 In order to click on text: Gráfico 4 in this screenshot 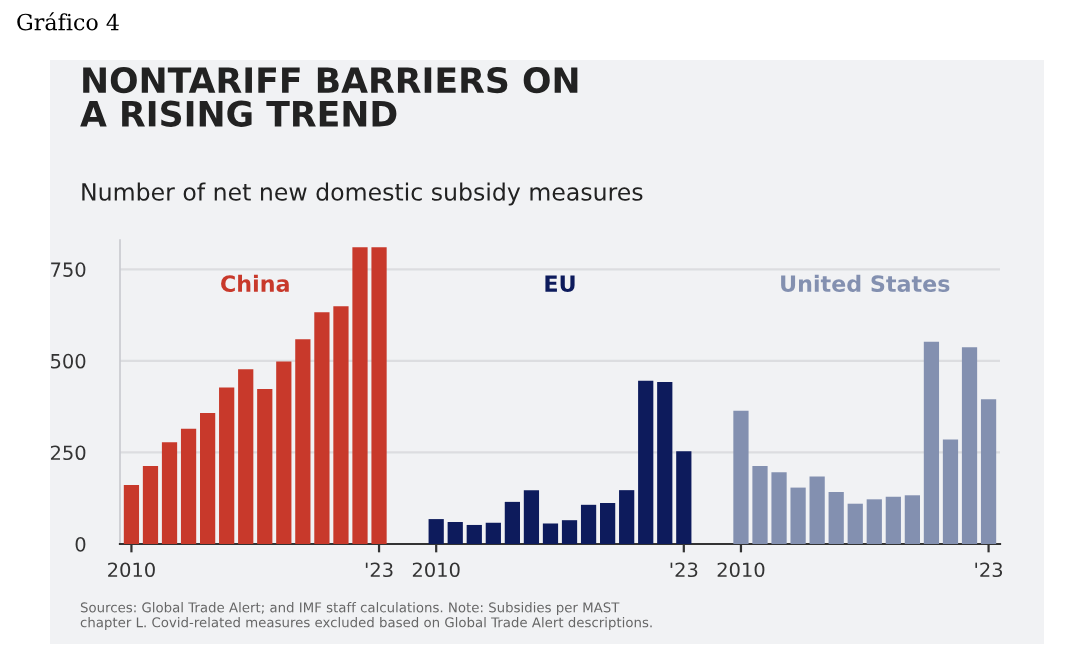, I will do `click(68, 21)`.